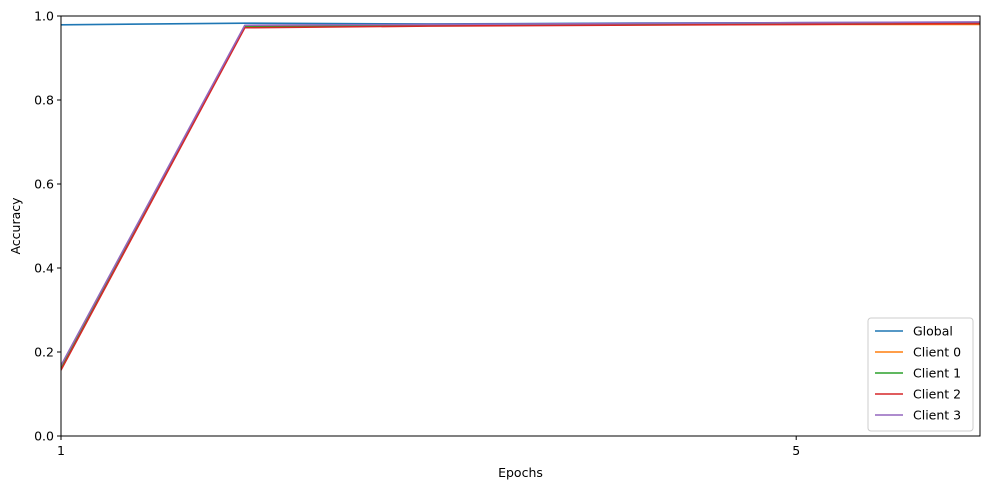  What do you see at coordinates (44, 100) in the screenshot?
I see `y-tick-label: 0.8` at bounding box center [44, 100].